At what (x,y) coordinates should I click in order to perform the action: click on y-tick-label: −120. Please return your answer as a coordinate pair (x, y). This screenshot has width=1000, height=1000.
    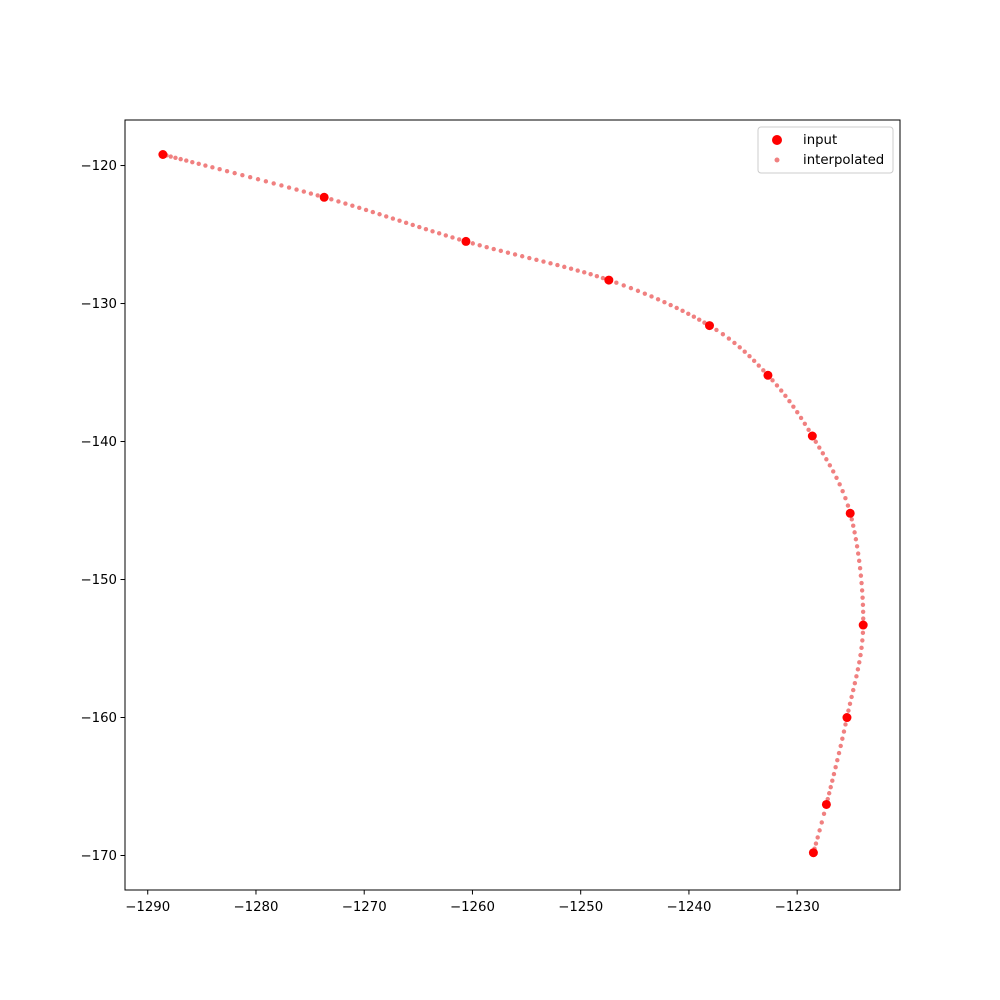
    Looking at the image, I should click on (98, 166).